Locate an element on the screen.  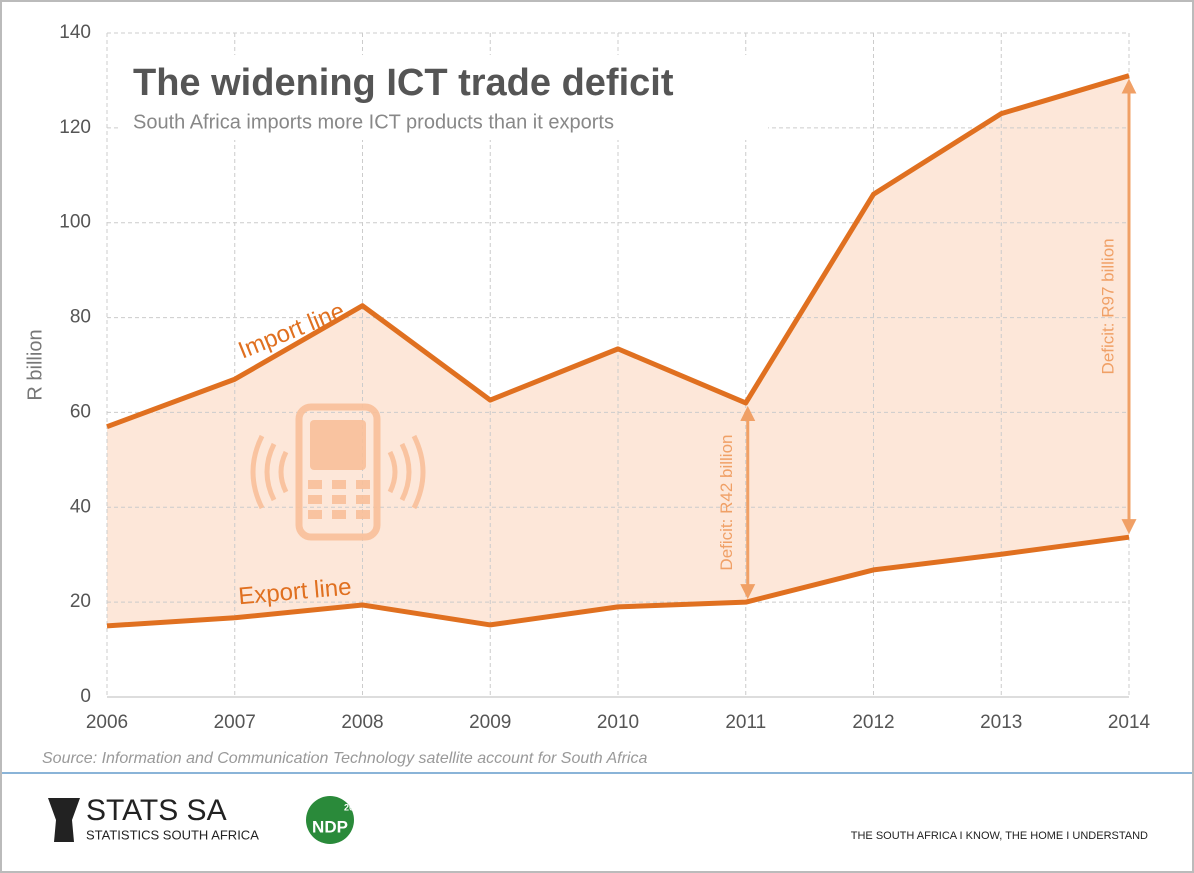
ndp-text: NDP is located at coordinates (330, 826).